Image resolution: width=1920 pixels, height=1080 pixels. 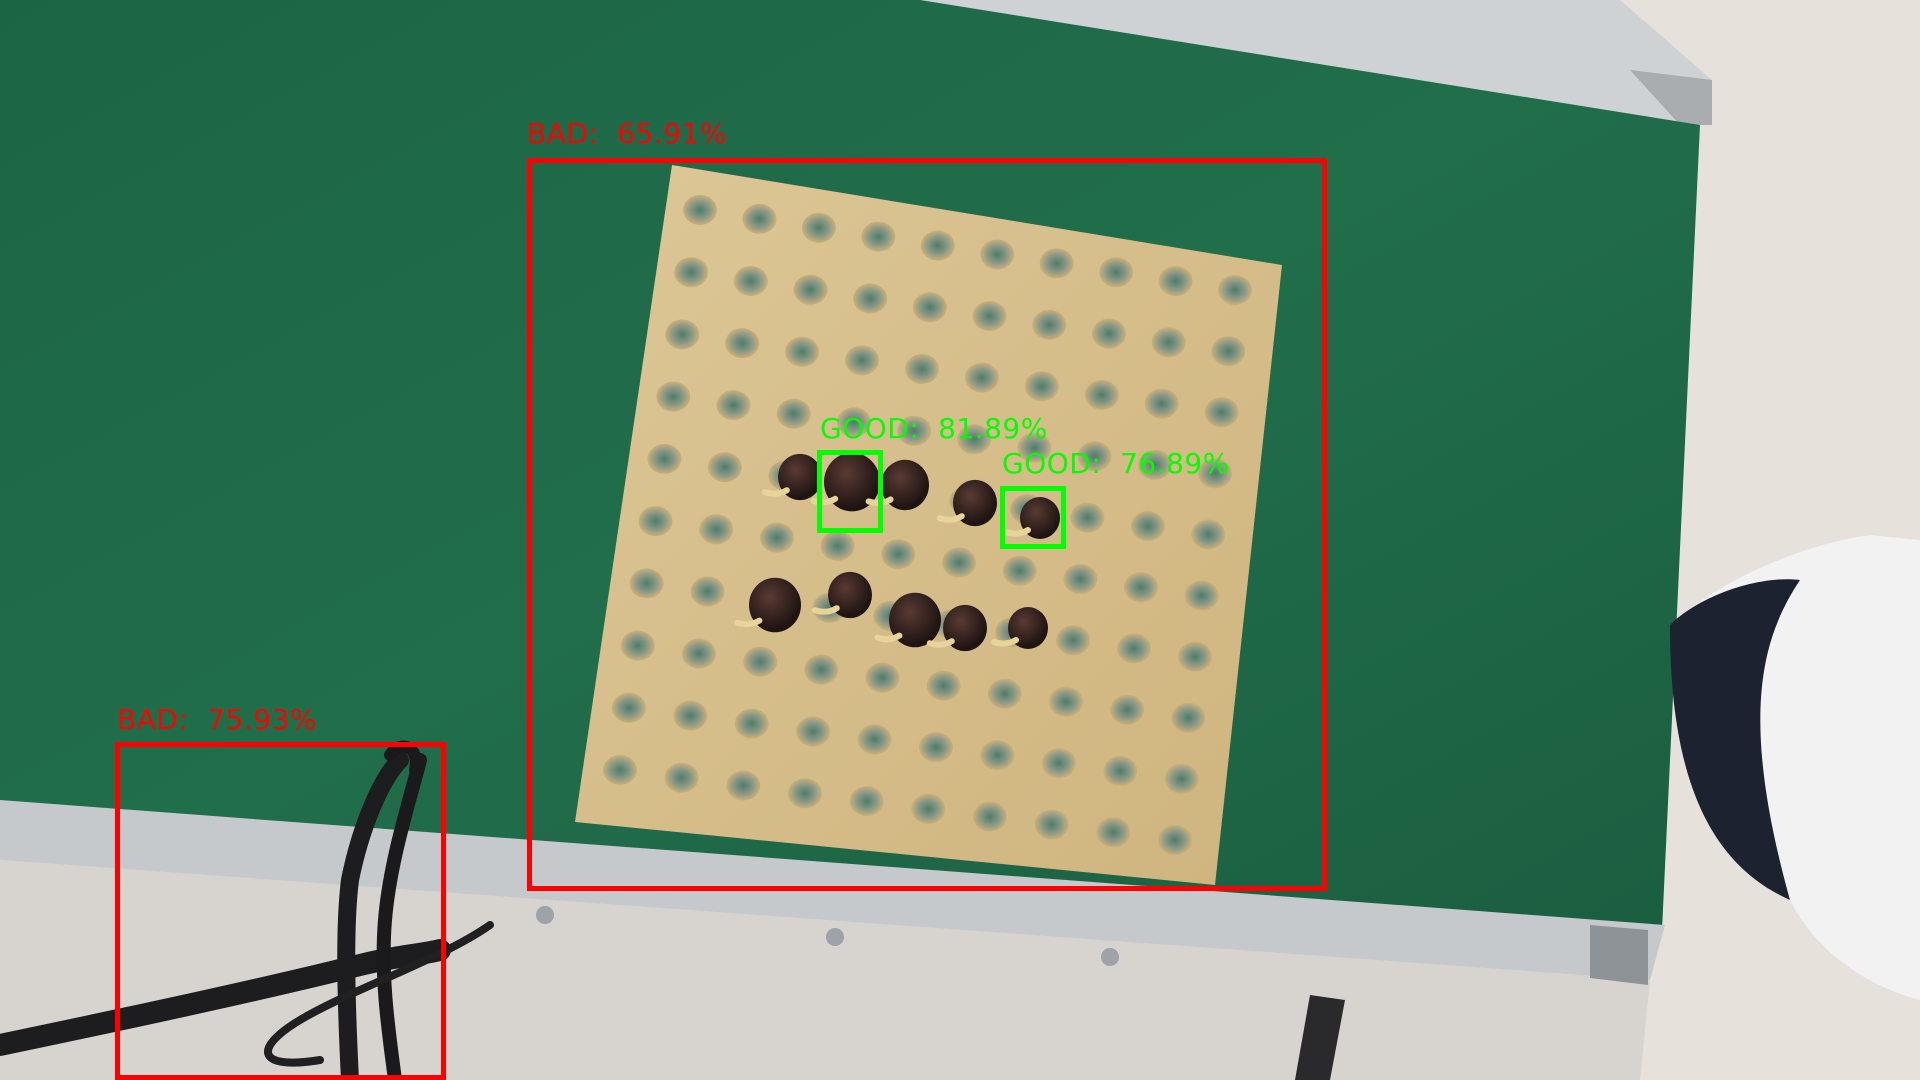 I want to click on good-detection-label: GOOD: 81.89%, so click(x=934, y=428).